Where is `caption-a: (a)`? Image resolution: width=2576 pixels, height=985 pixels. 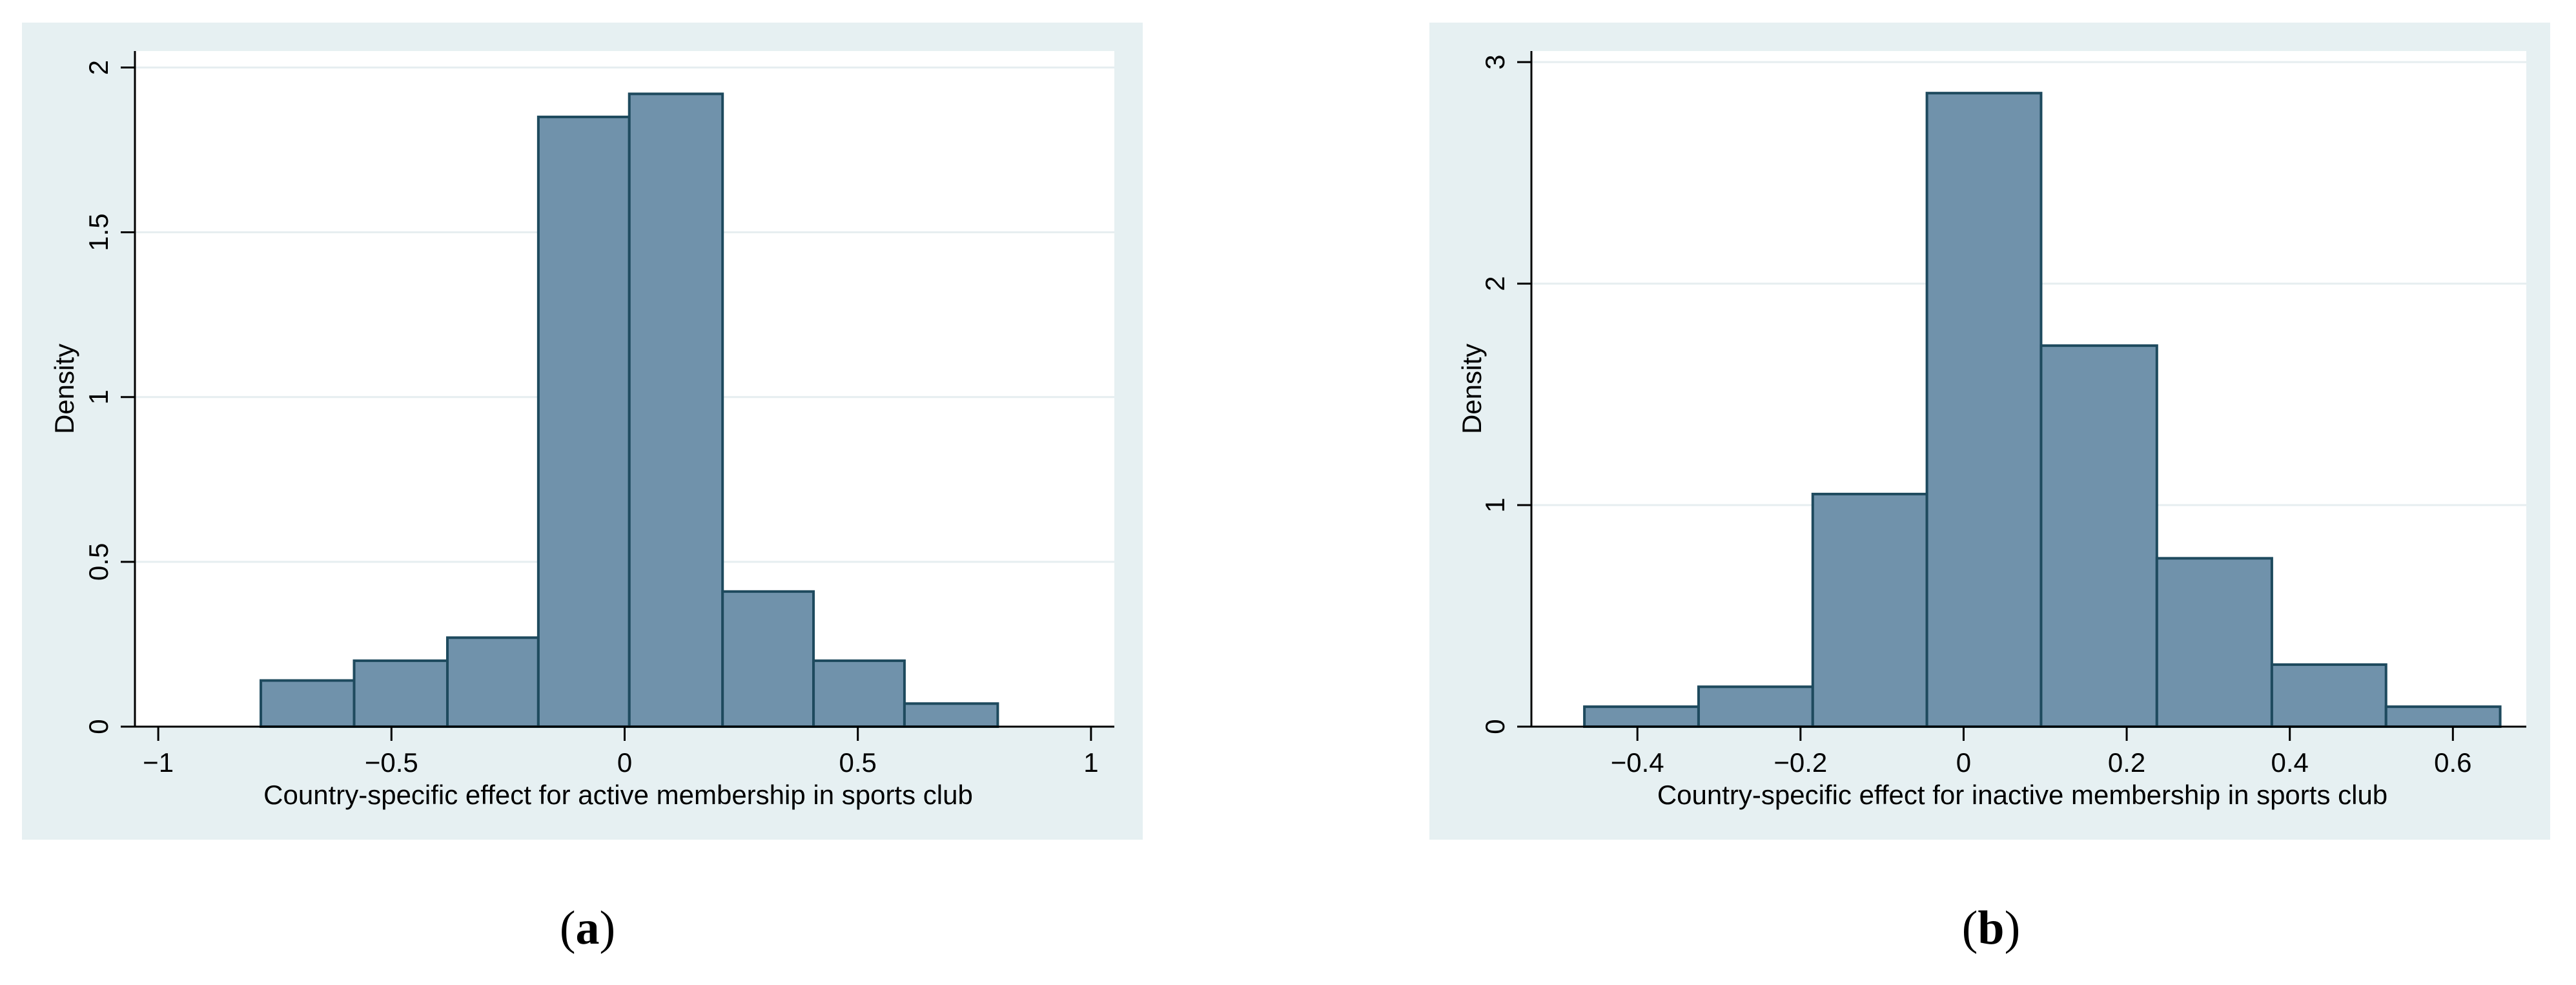 caption-a: (a) is located at coordinates (588, 928).